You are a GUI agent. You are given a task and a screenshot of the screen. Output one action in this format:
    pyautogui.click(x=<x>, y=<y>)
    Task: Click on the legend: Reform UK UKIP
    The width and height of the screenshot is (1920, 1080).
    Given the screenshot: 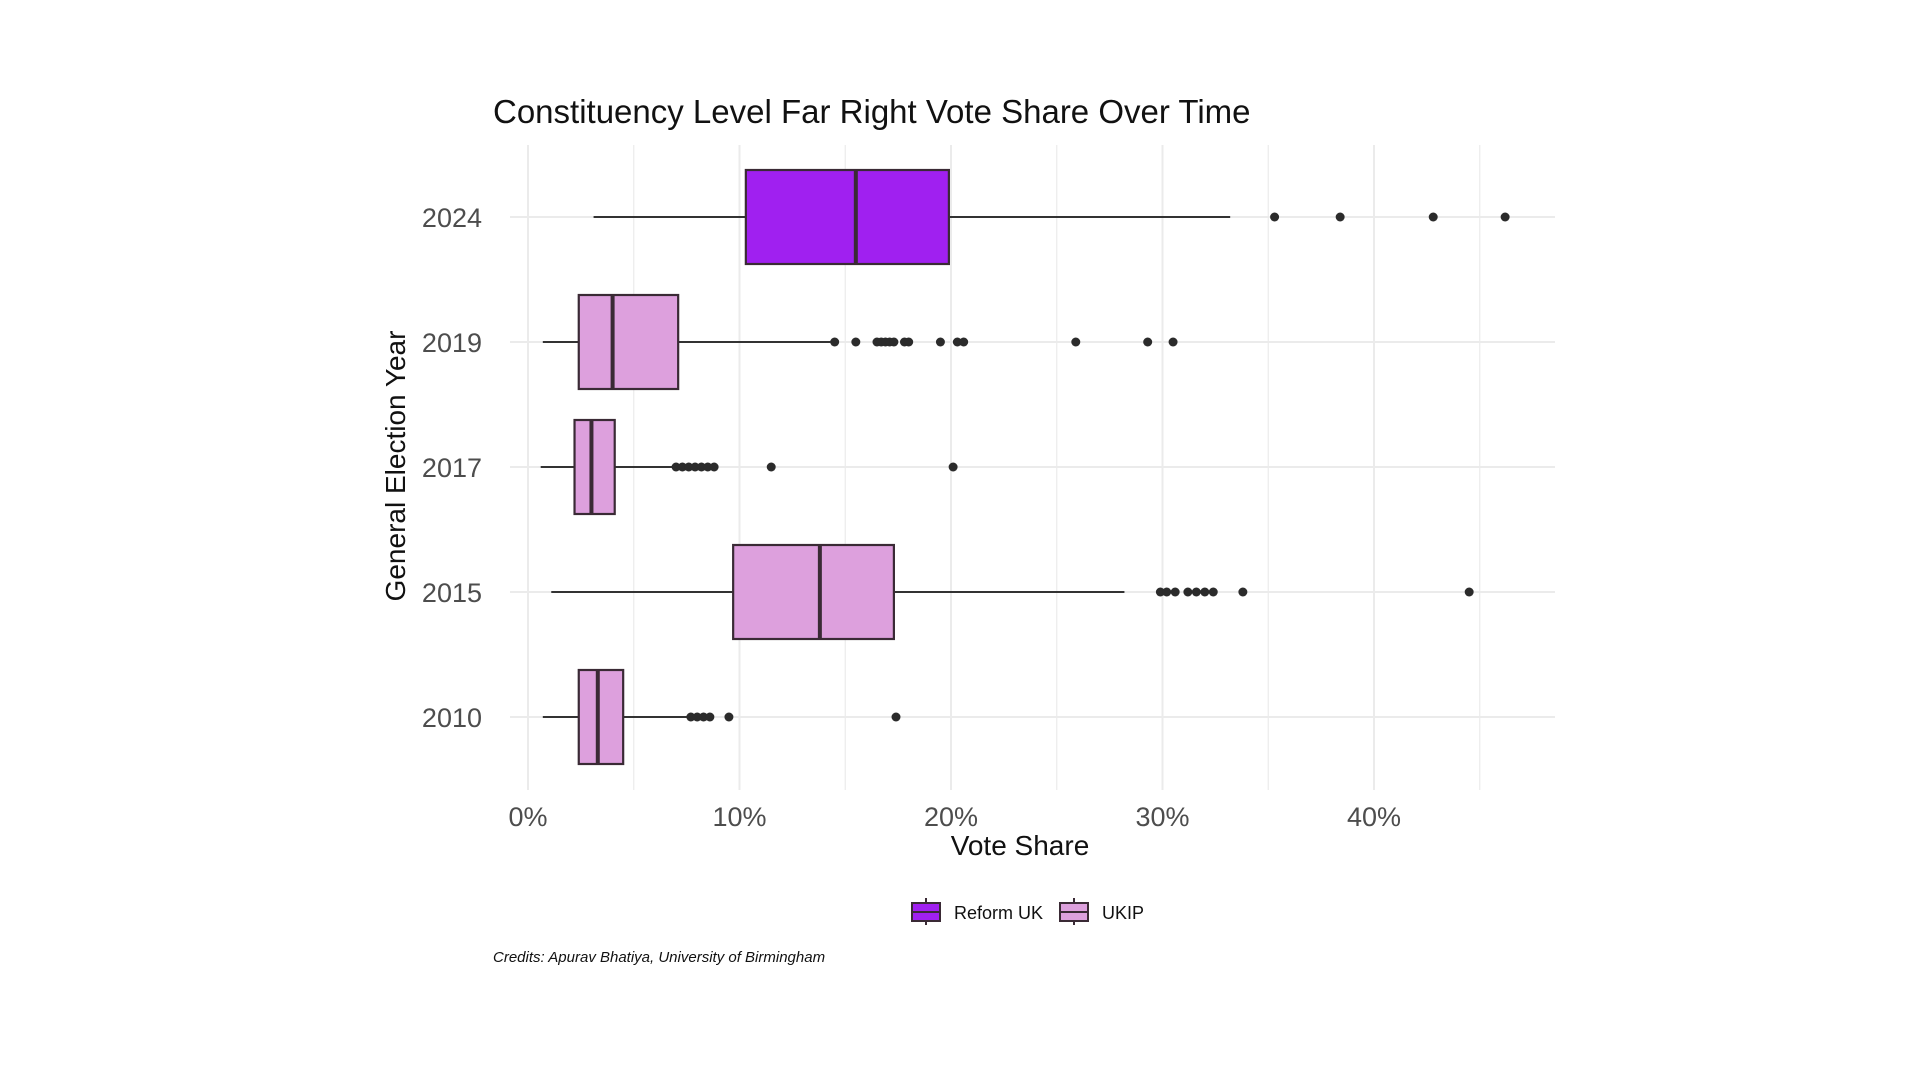 What is the action you would take?
    pyautogui.click(x=1027, y=911)
    